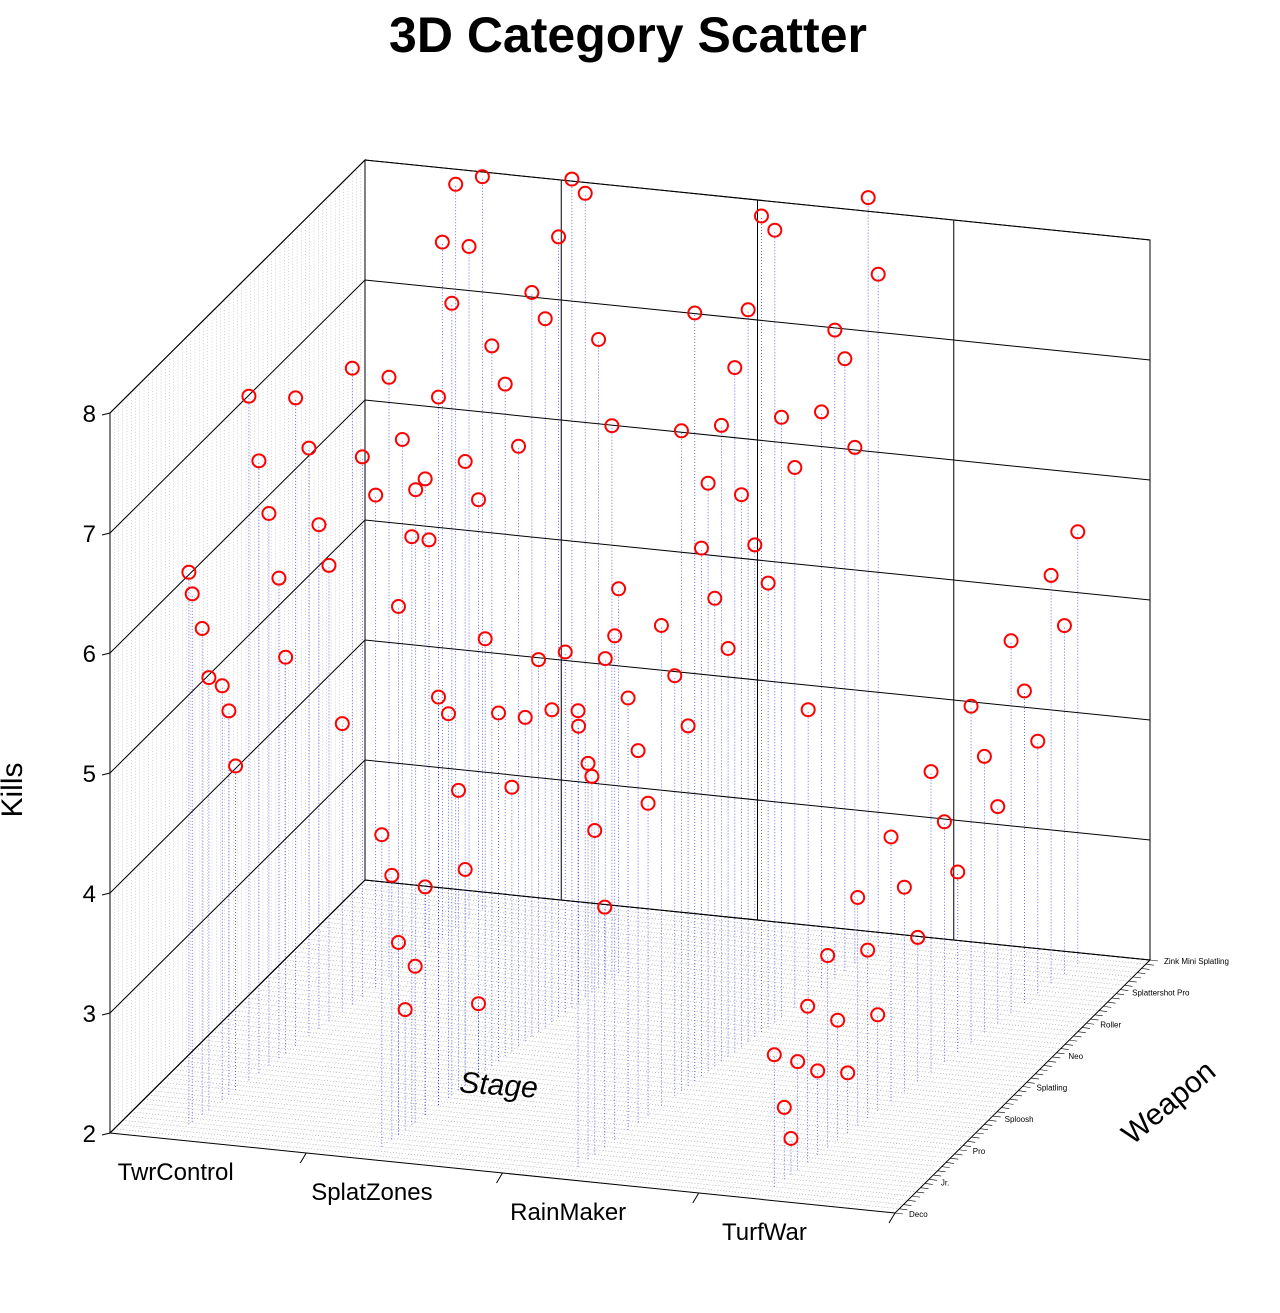  What do you see at coordinates (764, 1232) in the screenshot?
I see `x-tick-label: TurfWar` at bounding box center [764, 1232].